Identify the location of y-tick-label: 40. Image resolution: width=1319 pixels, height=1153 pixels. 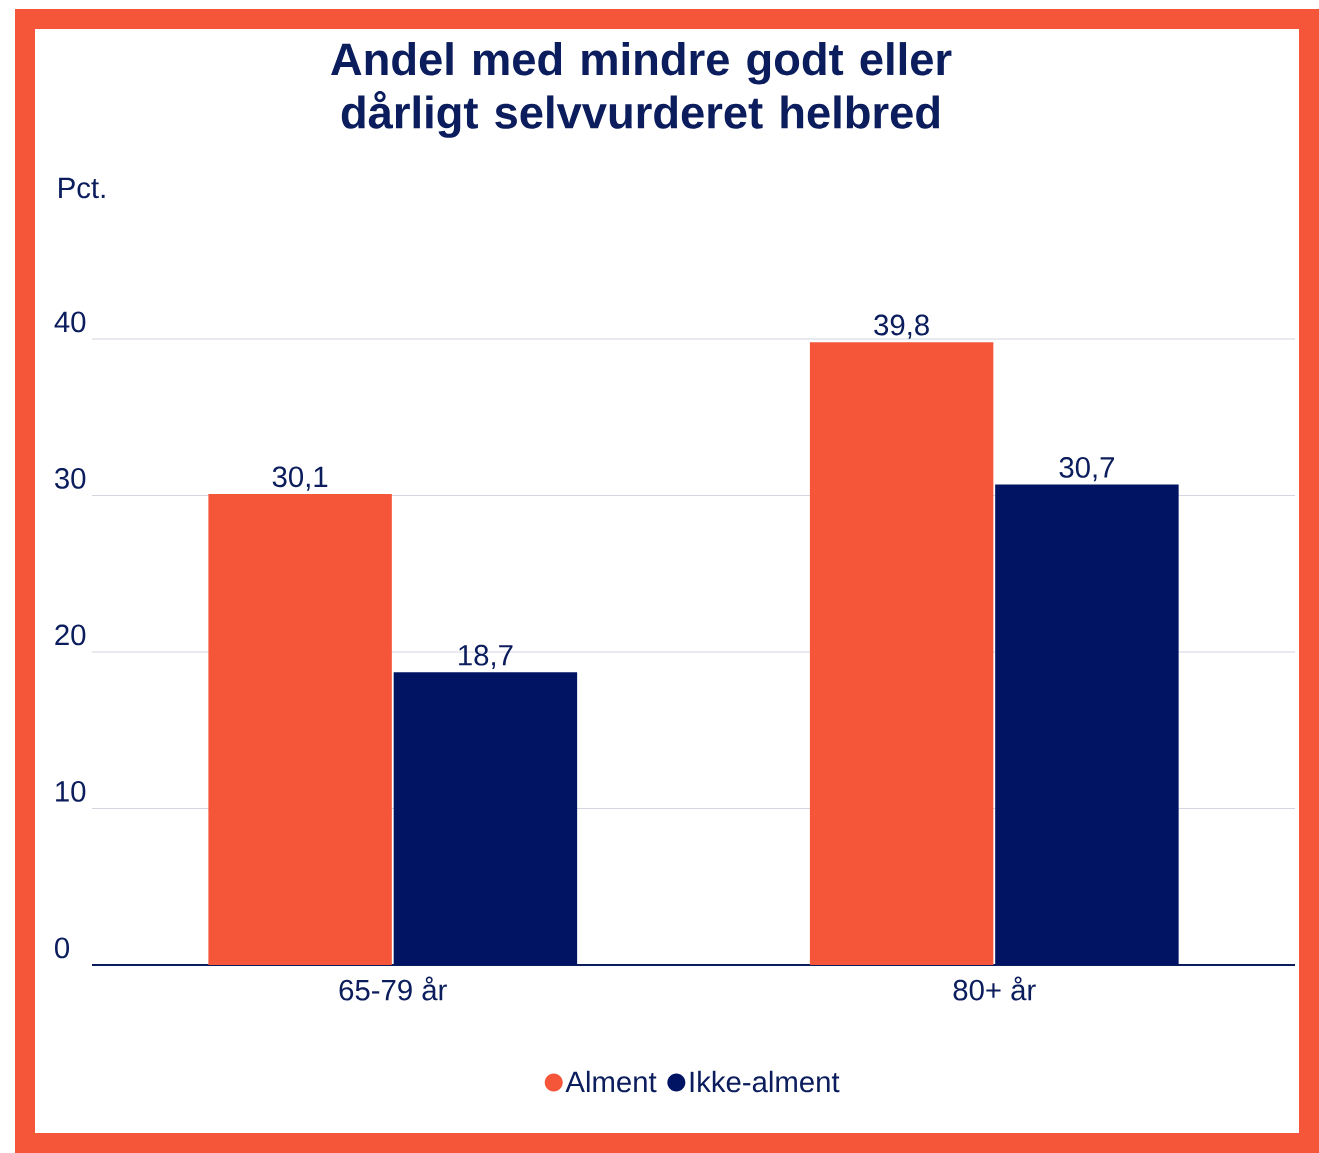
(70, 322).